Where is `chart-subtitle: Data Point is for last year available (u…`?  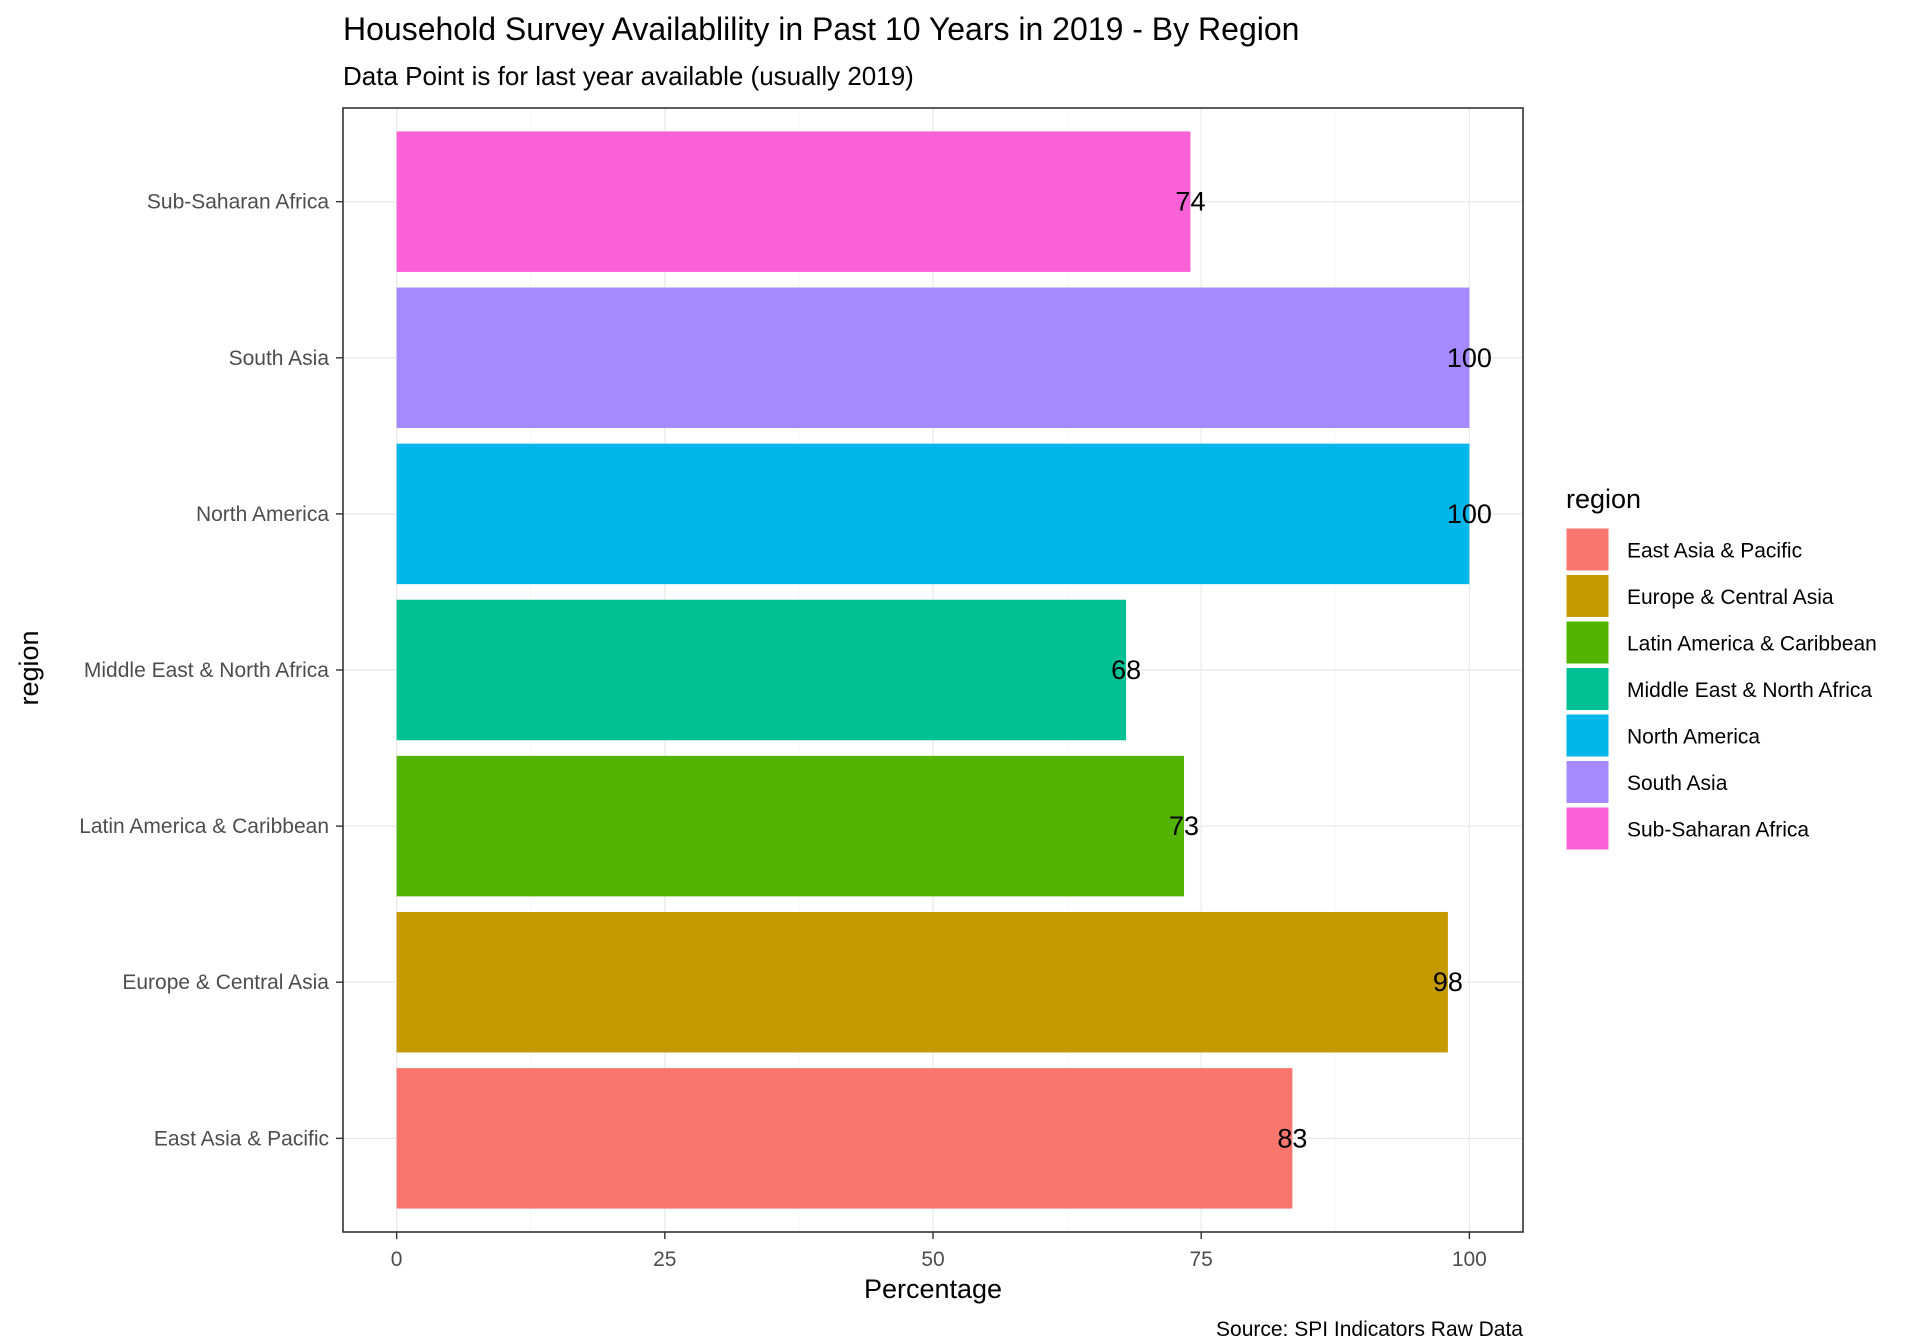 chart-subtitle: Data Point is for last year available (u… is located at coordinates (628, 76).